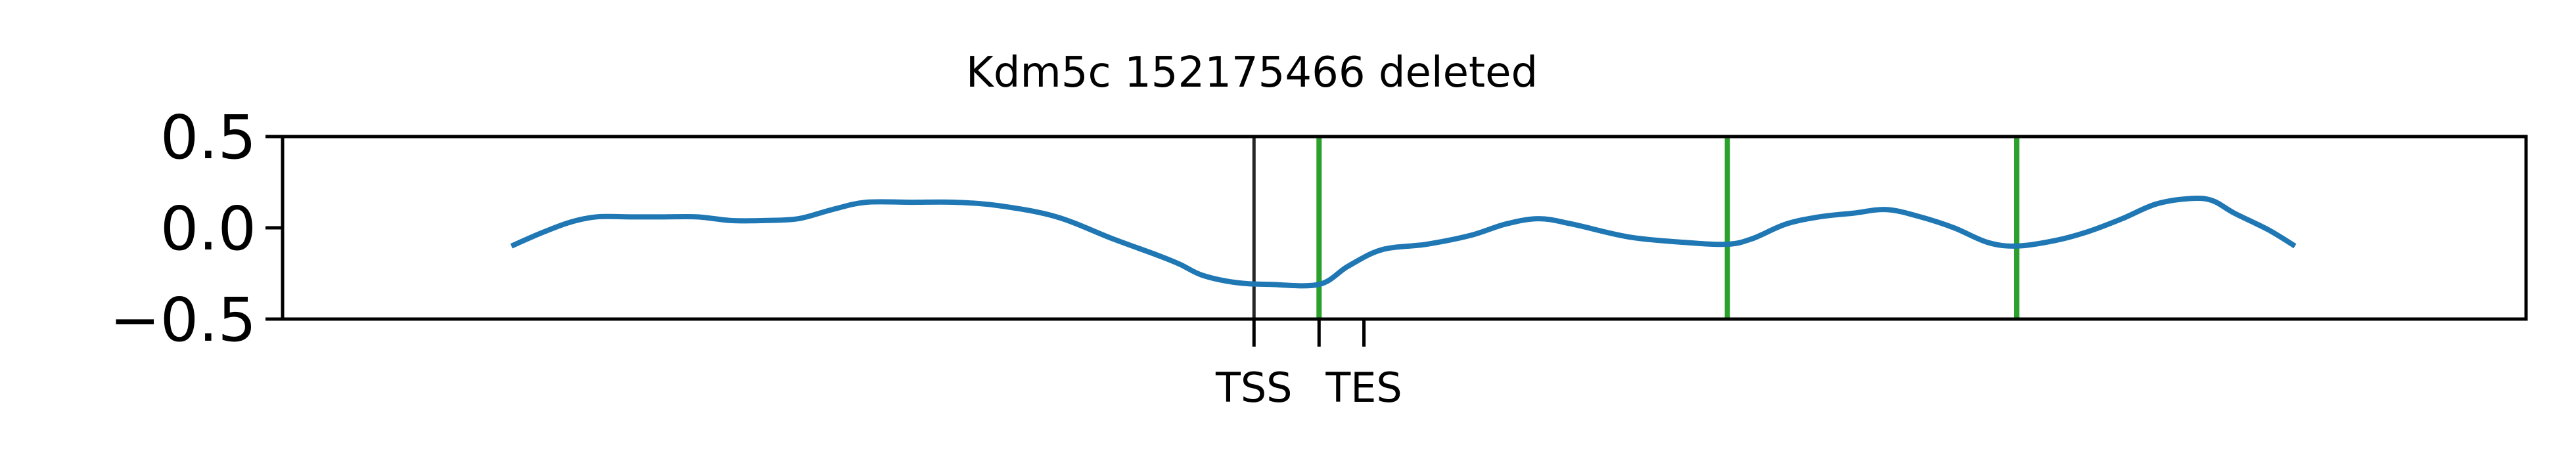 Image resolution: width=2576 pixels, height=474 pixels. What do you see at coordinates (183, 320) in the screenshot?
I see `y-tick-label-2: −0.5` at bounding box center [183, 320].